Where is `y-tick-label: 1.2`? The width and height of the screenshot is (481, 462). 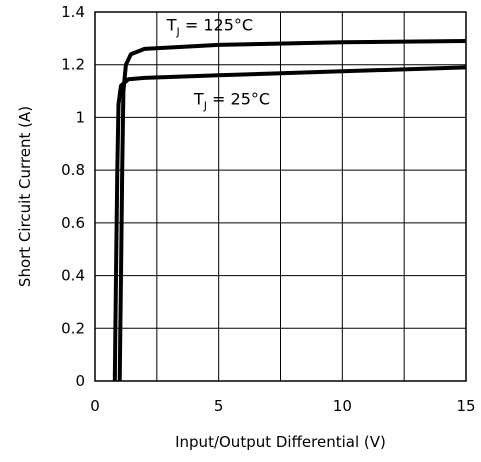
y-tick-label: 1.2 is located at coordinates (73, 65).